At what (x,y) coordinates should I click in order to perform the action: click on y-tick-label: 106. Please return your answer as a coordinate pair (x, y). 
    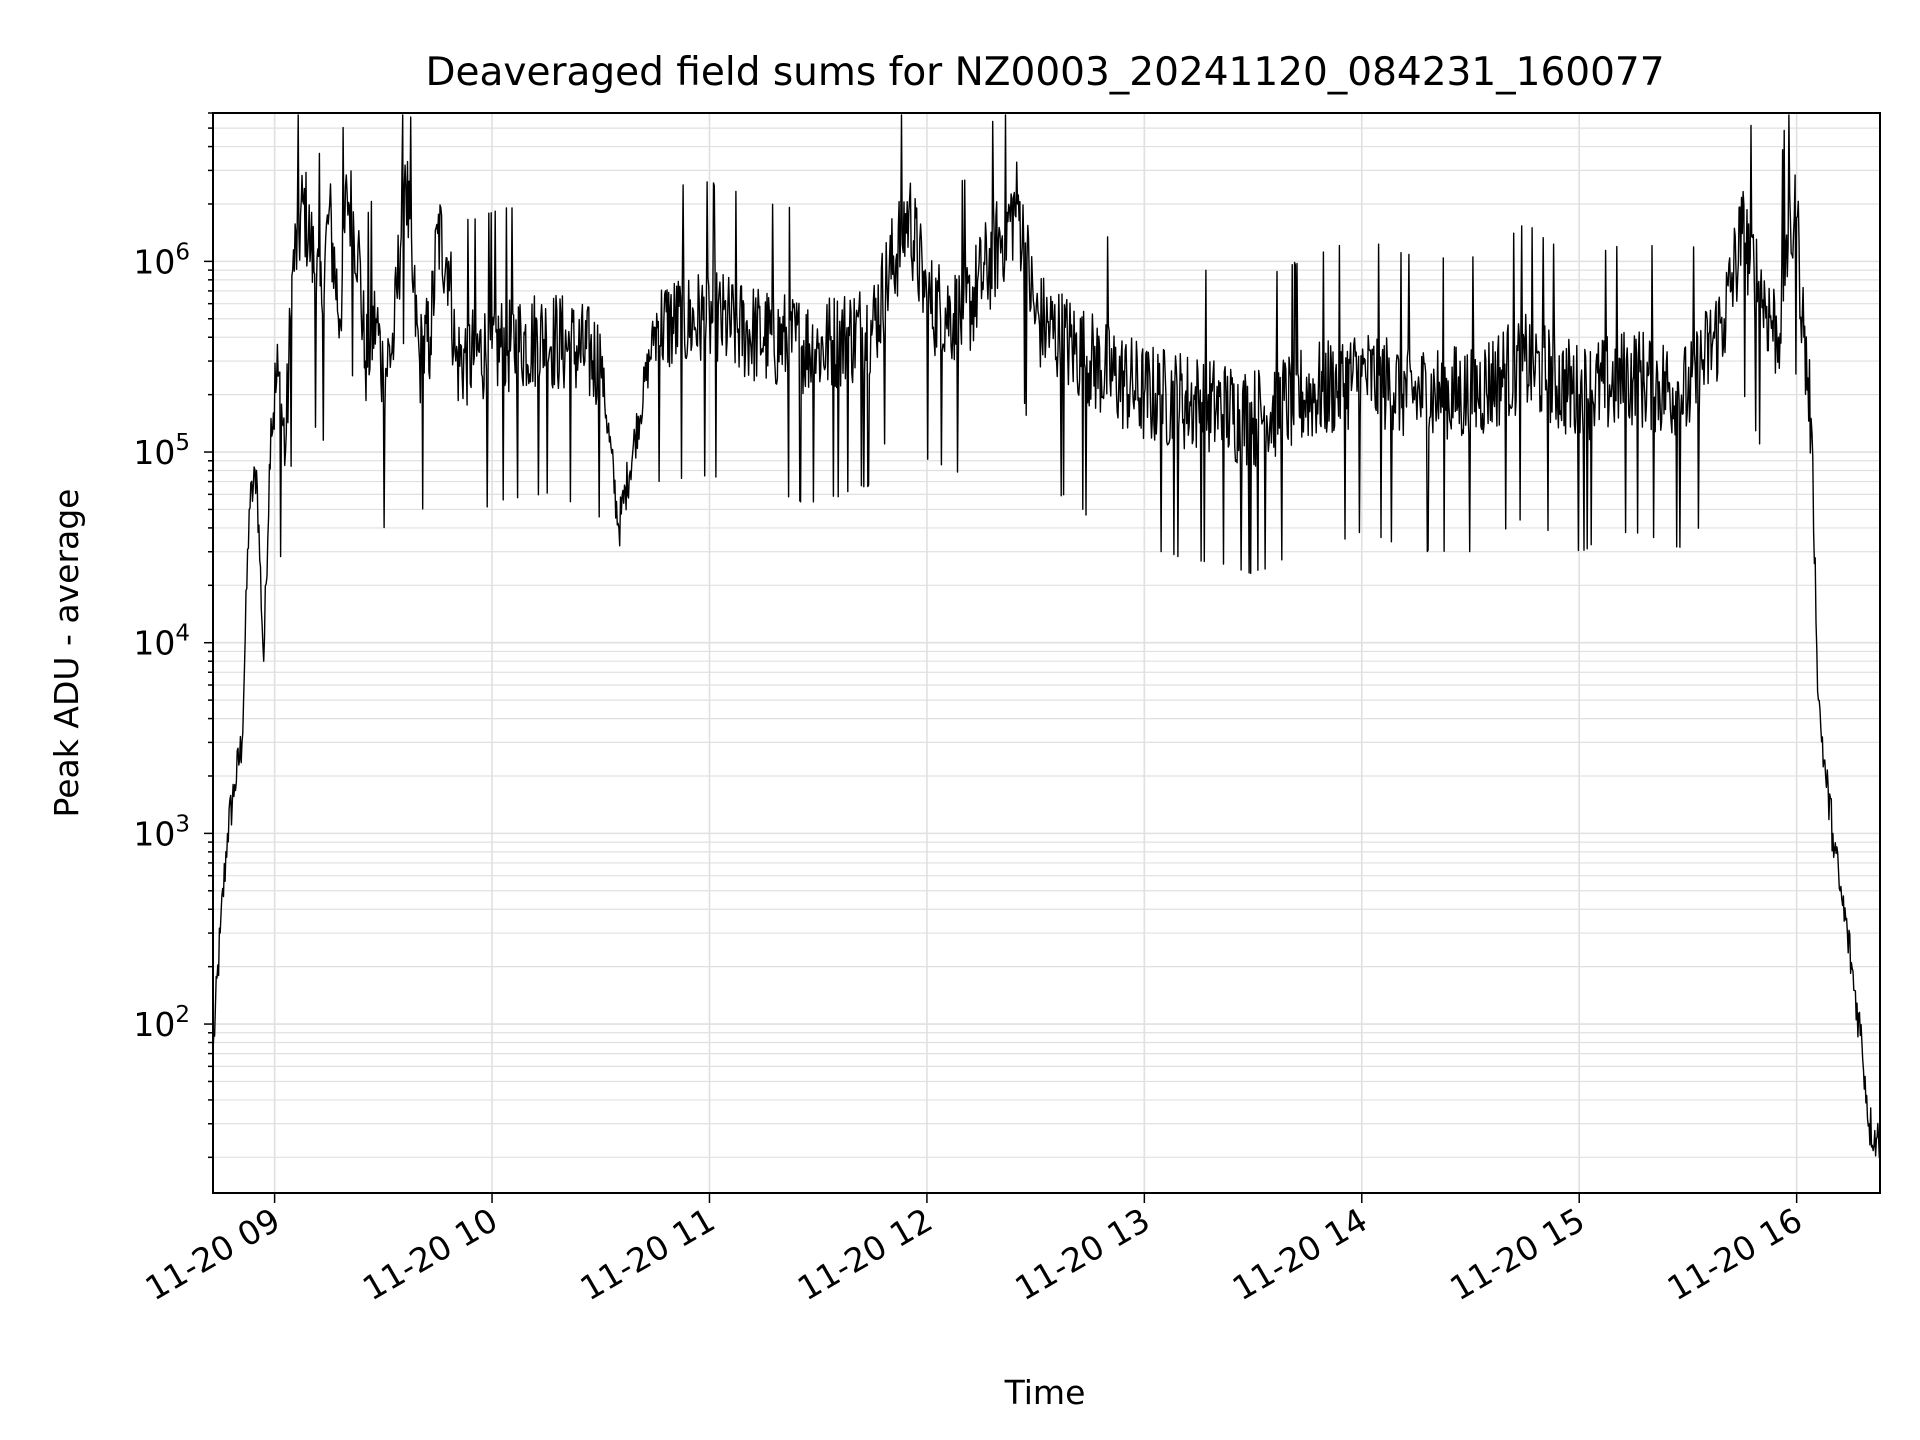
    Looking at the image, I should click on (161, 260).